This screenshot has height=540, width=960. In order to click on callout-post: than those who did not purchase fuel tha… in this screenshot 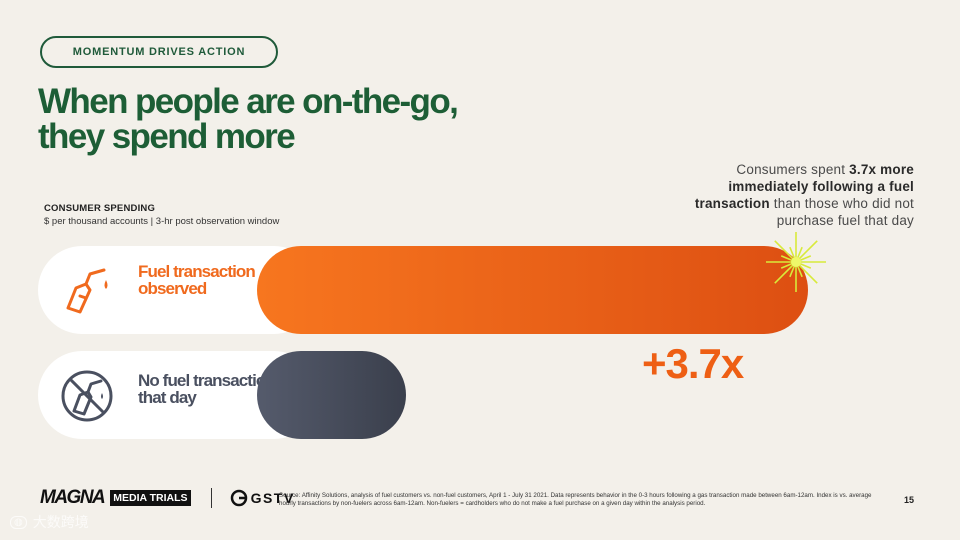, I will do `click(841, 212)`.